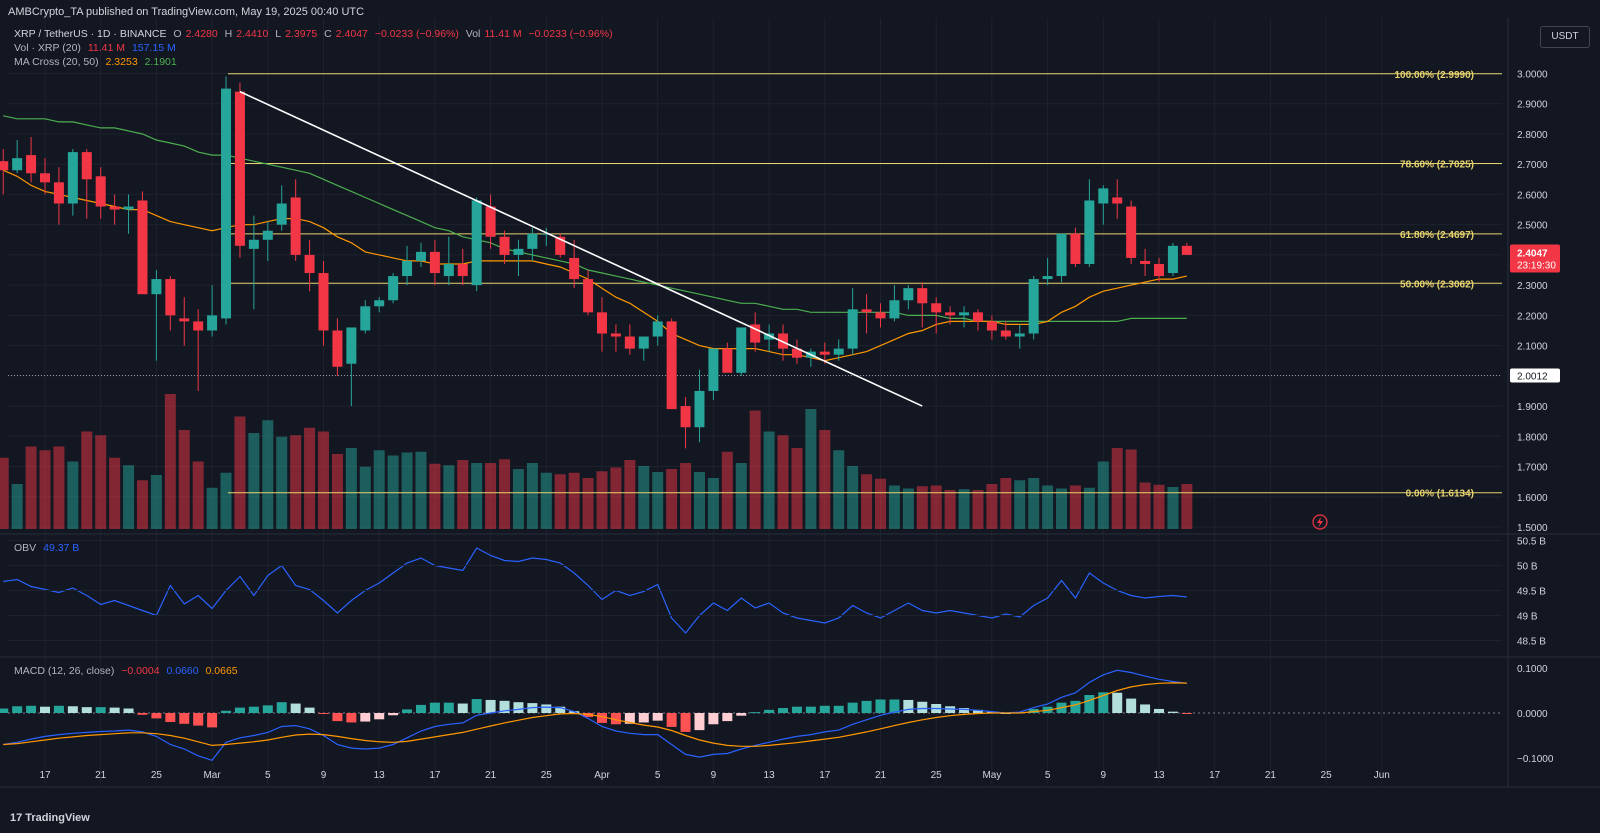 The image size is (1600, 833). What do you see at coordinates (1437, 235) in the screenshot?
I see `fib-level-label: 61.80% (2.4697)` at bounding box center [1437, 235].